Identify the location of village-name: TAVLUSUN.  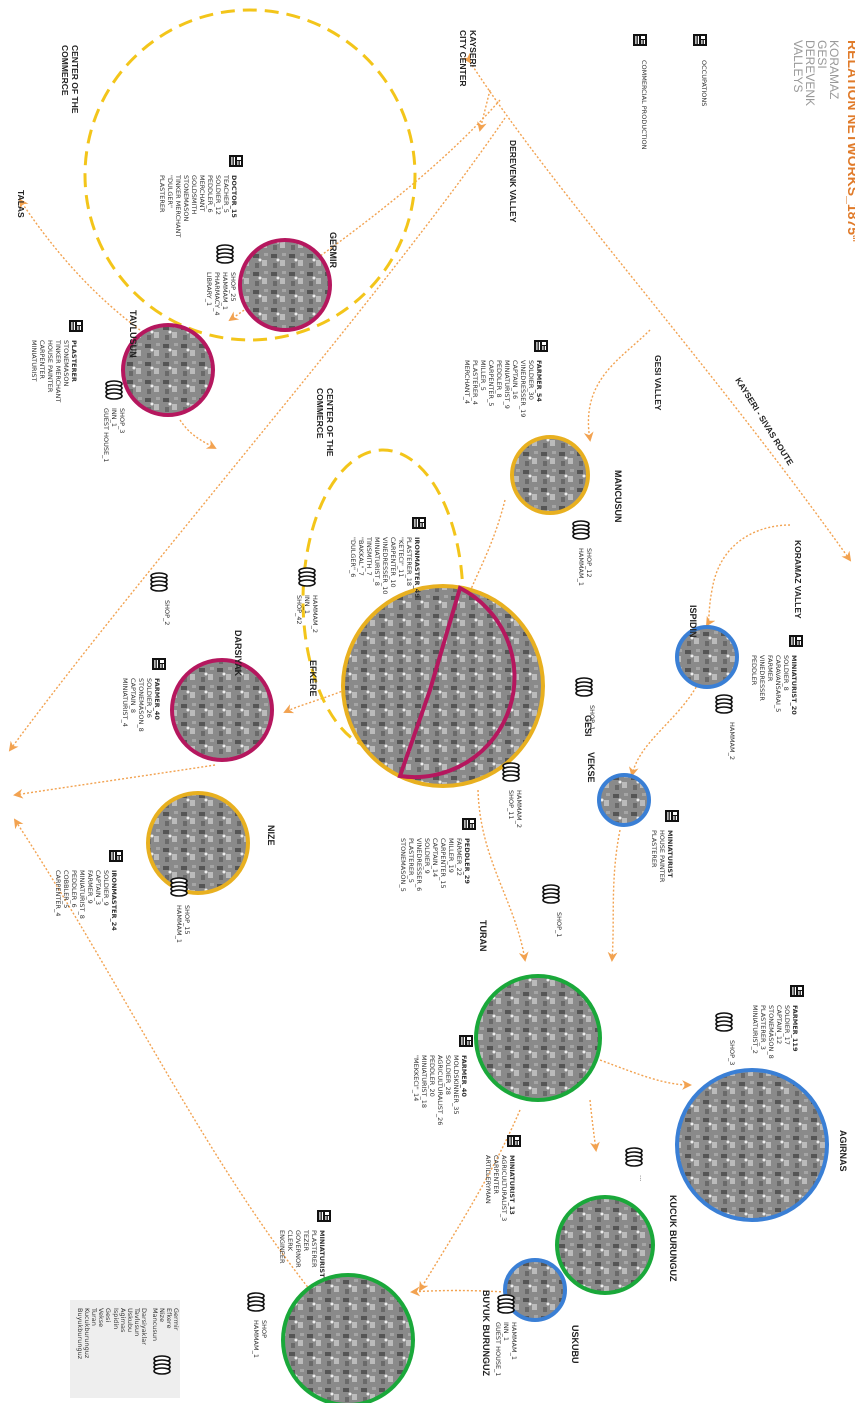
(133, 334).